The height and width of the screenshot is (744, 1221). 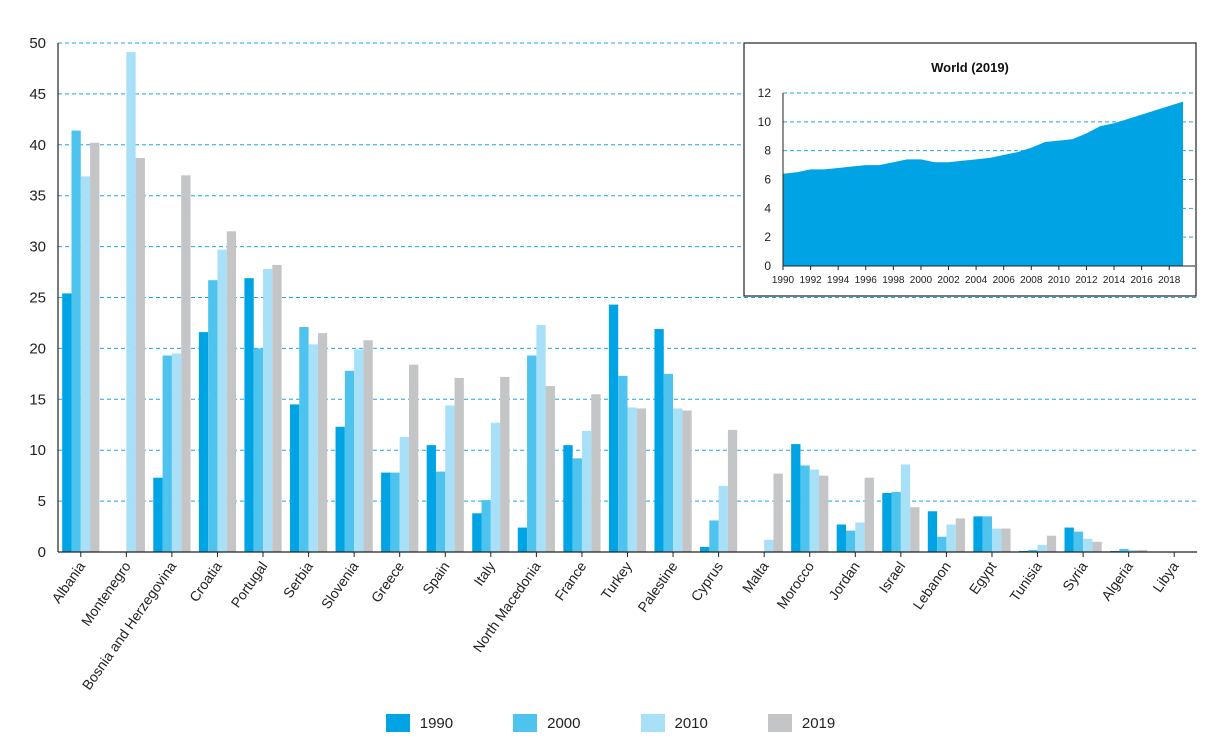 I want to click on inset-x-tick-label: 1990, so click(x=783, y=280).